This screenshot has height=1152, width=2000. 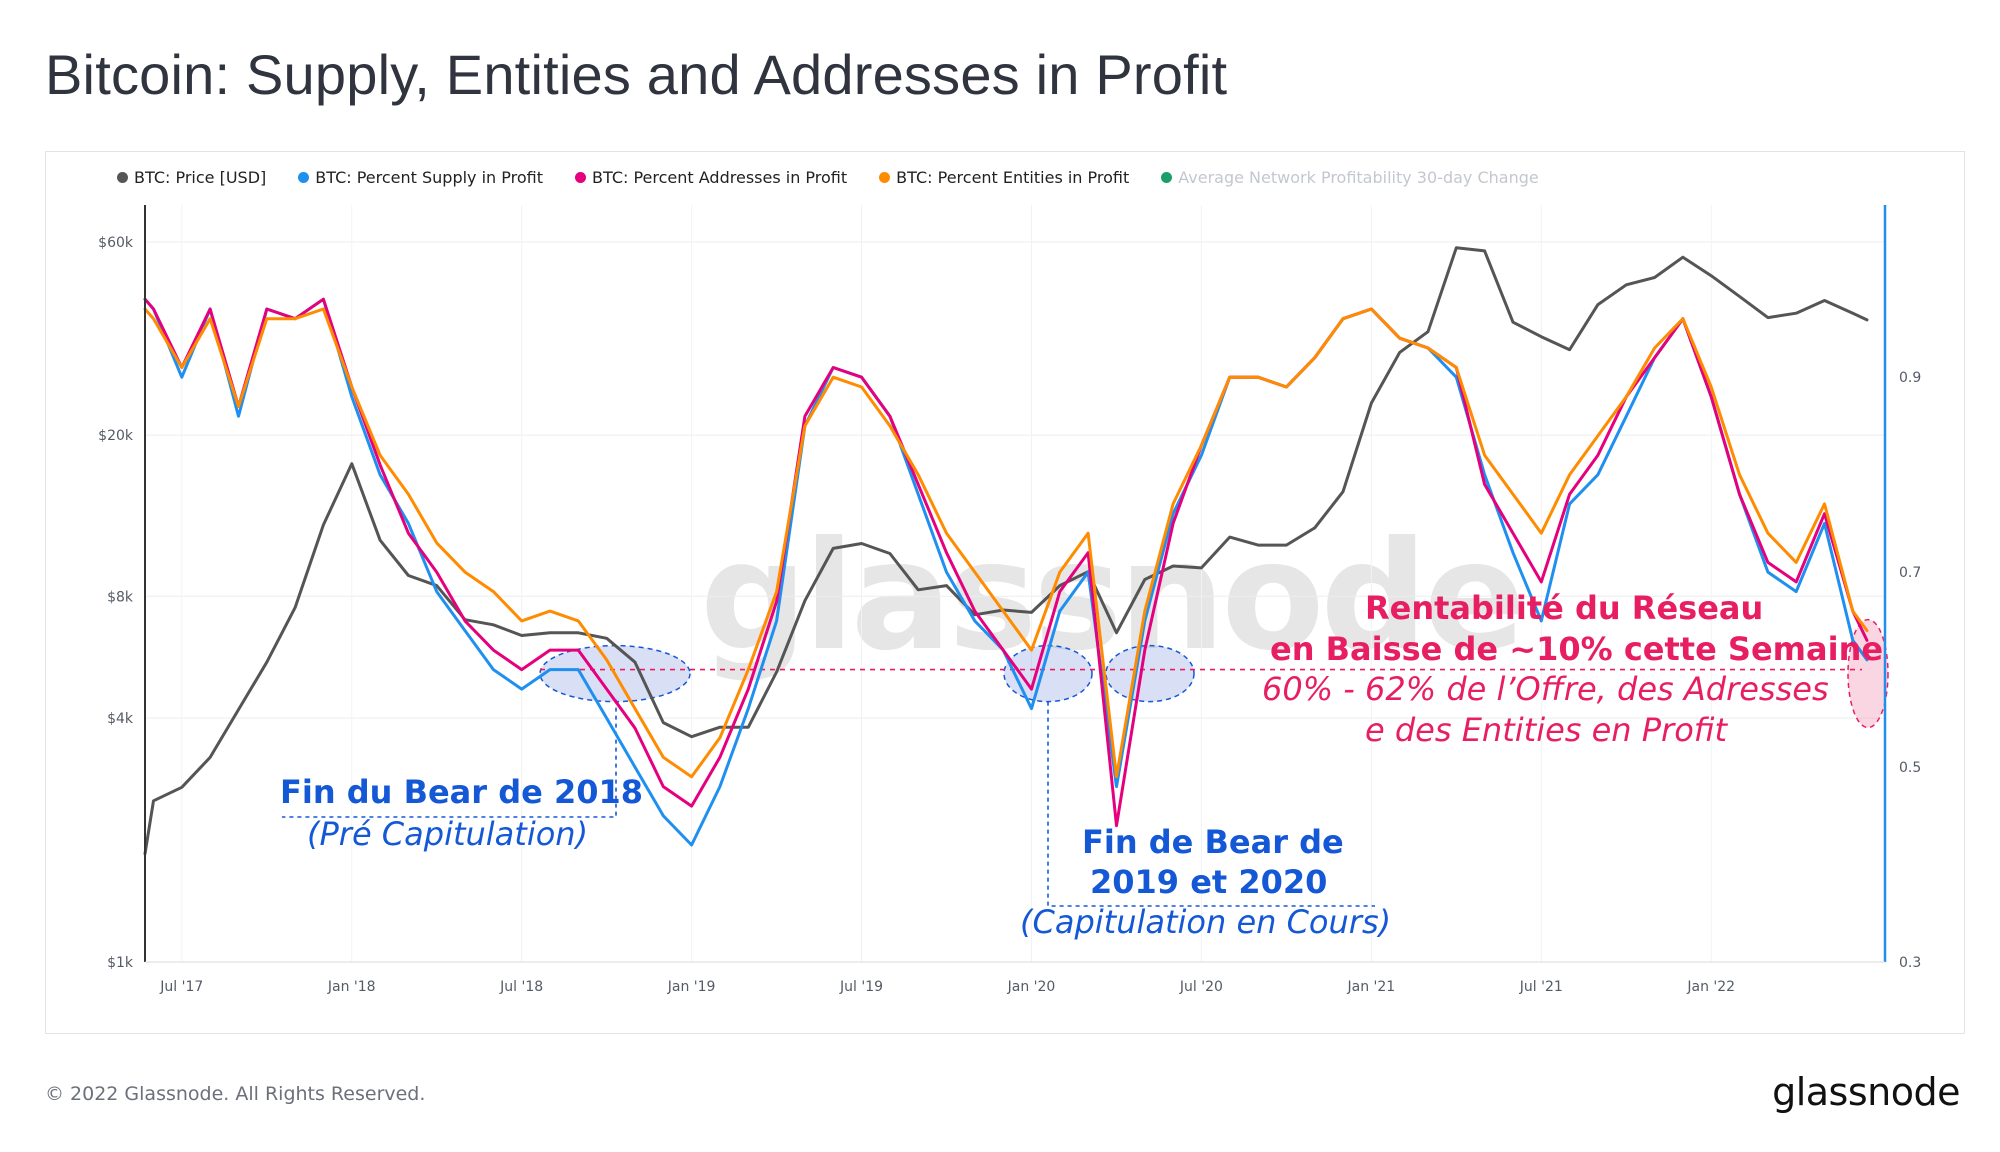 I want to click on legend-item-price: BTC: Price [USD], so click(x=191, y=177).